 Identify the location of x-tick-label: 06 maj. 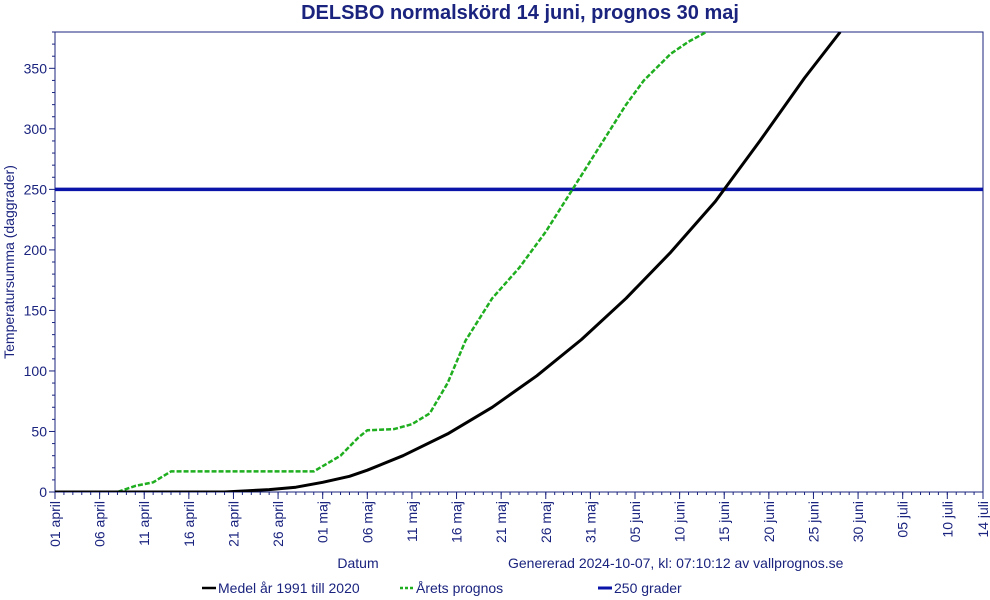
(367, 522).